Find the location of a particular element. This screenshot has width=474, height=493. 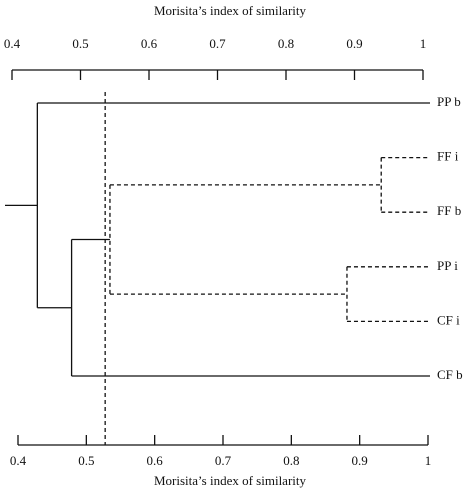

leaf-label: FF i is located at coordinates (448, 156).